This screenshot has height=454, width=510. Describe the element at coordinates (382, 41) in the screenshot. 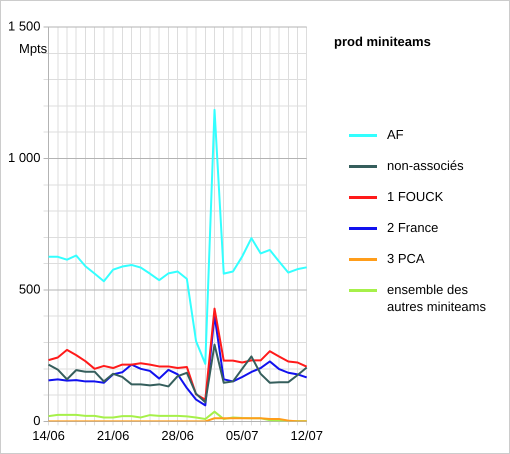

I see `text: prod miniteams` at that location.